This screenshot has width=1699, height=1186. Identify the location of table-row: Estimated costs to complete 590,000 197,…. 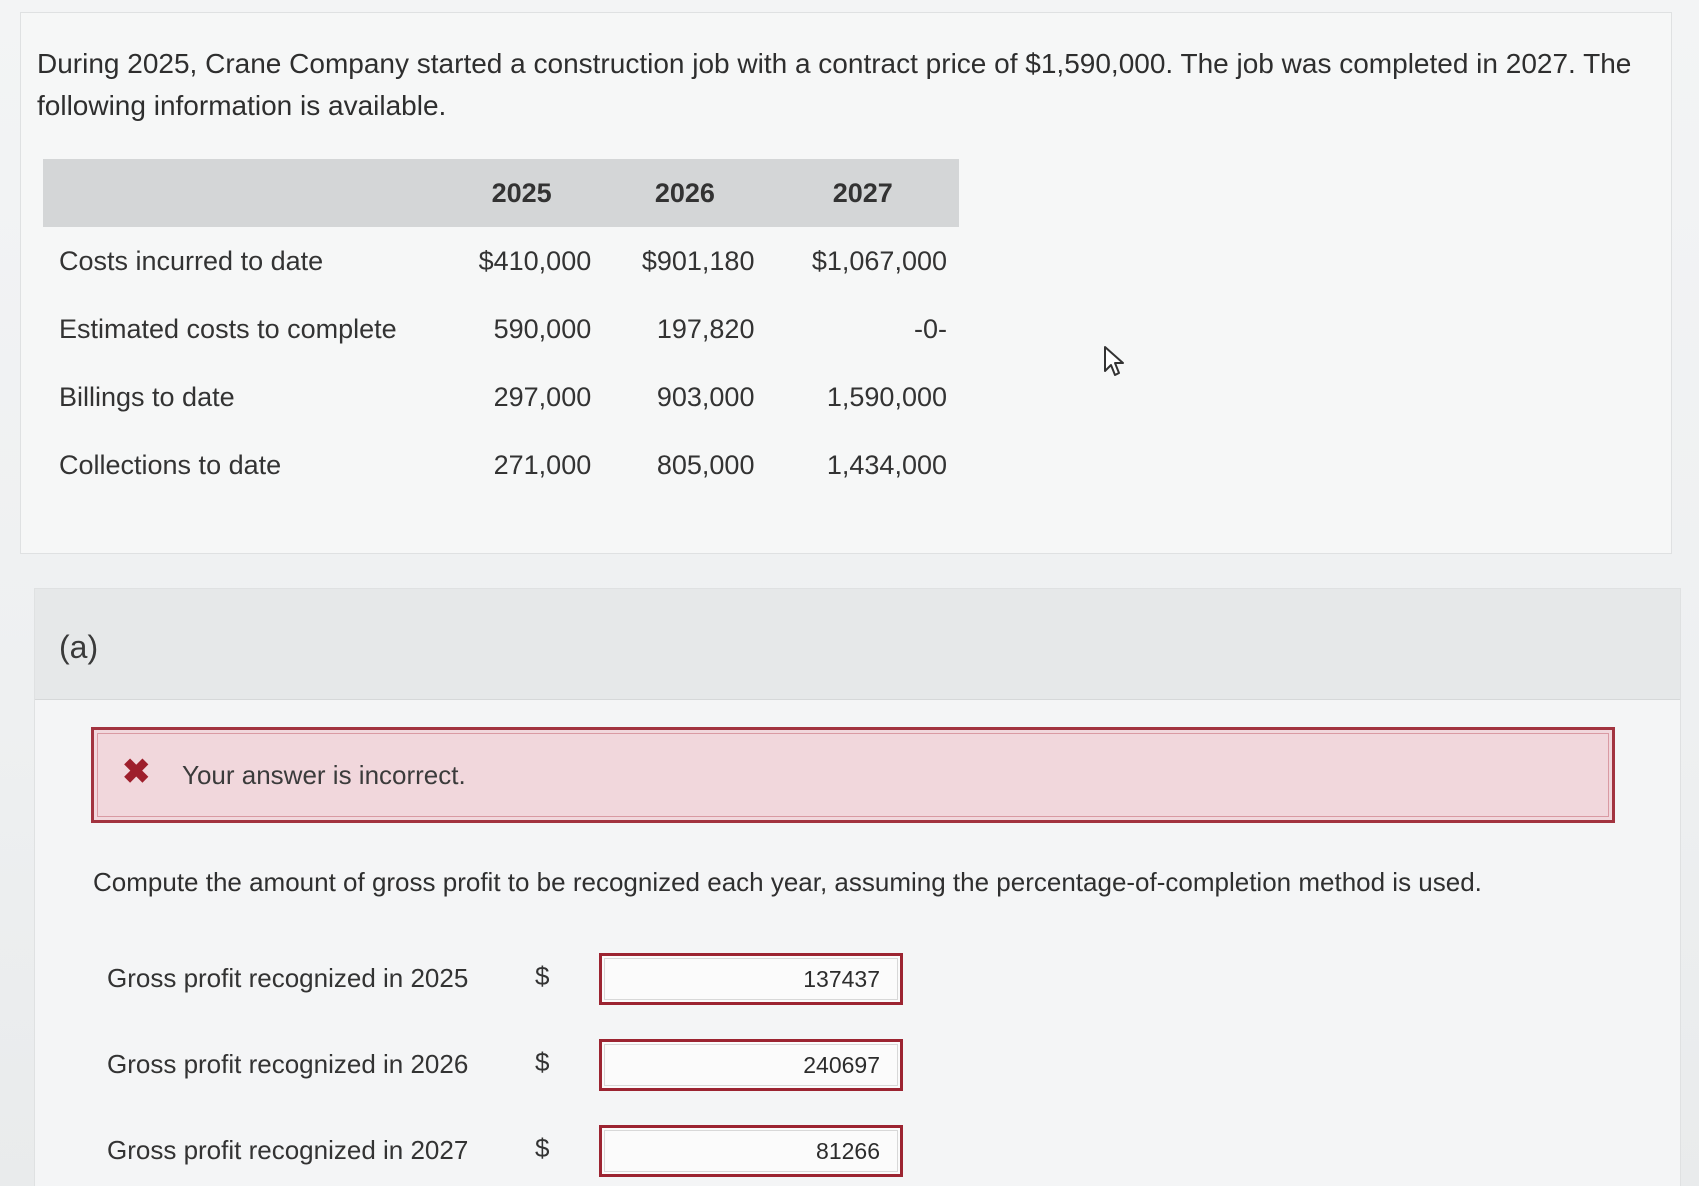
(501, 329).